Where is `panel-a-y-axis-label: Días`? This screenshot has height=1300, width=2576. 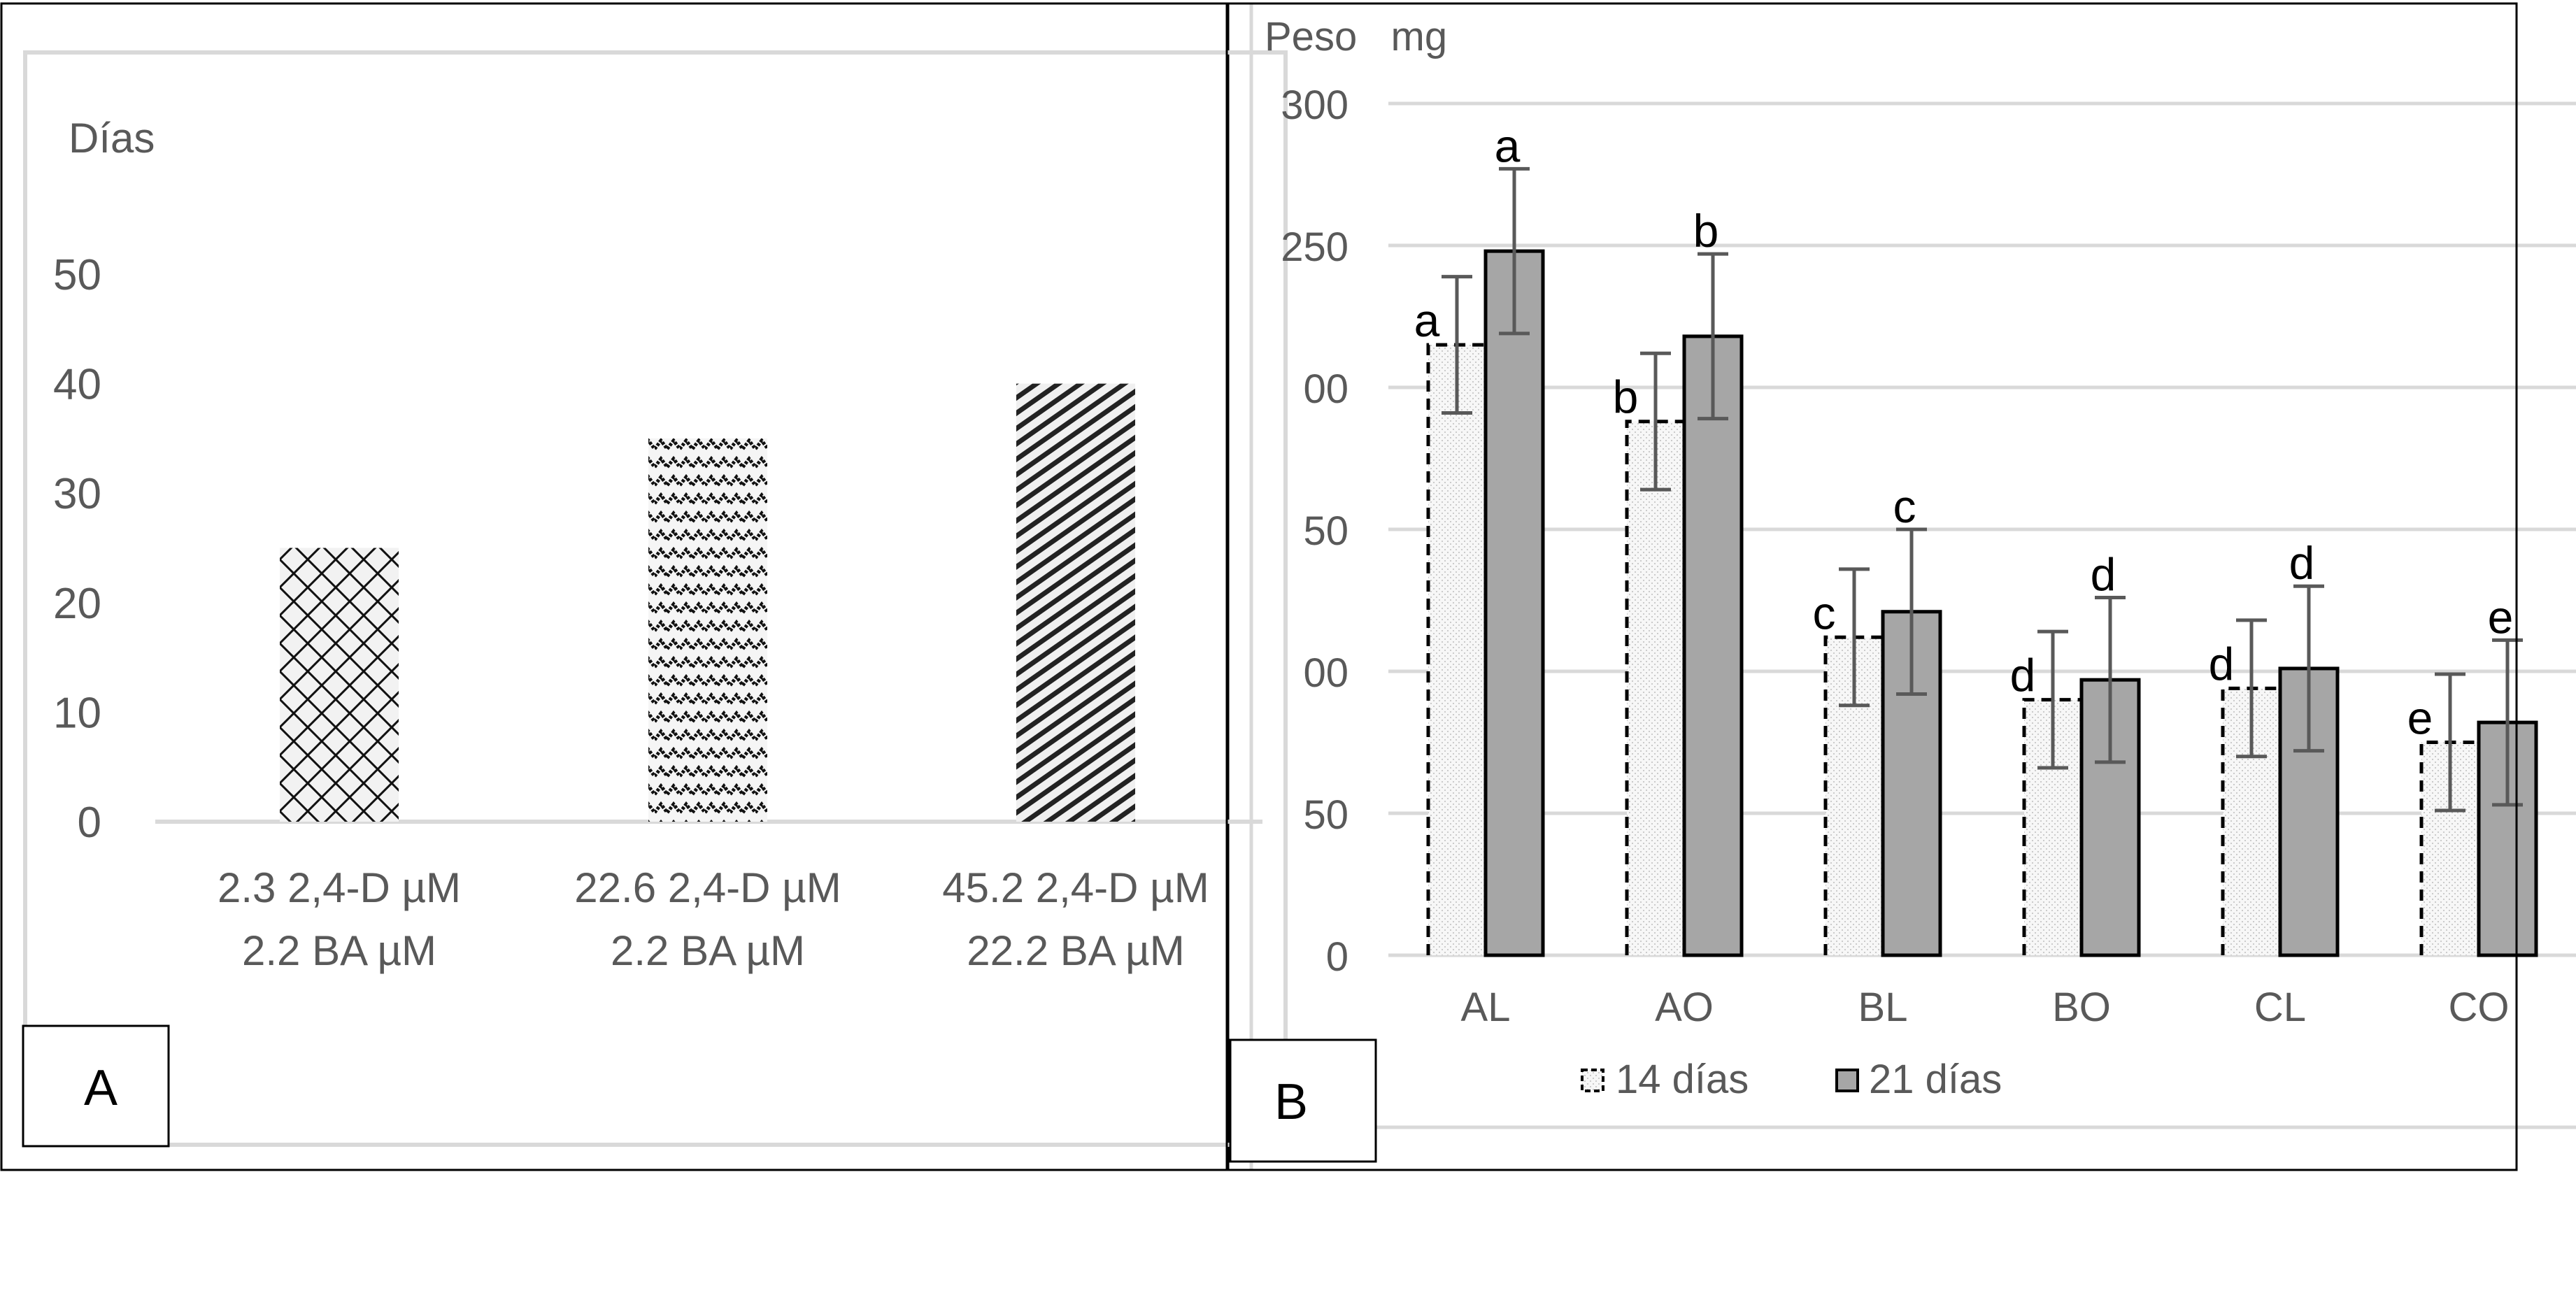
panel-a-y-axis-label: Días is located at coordinates (112, 138).